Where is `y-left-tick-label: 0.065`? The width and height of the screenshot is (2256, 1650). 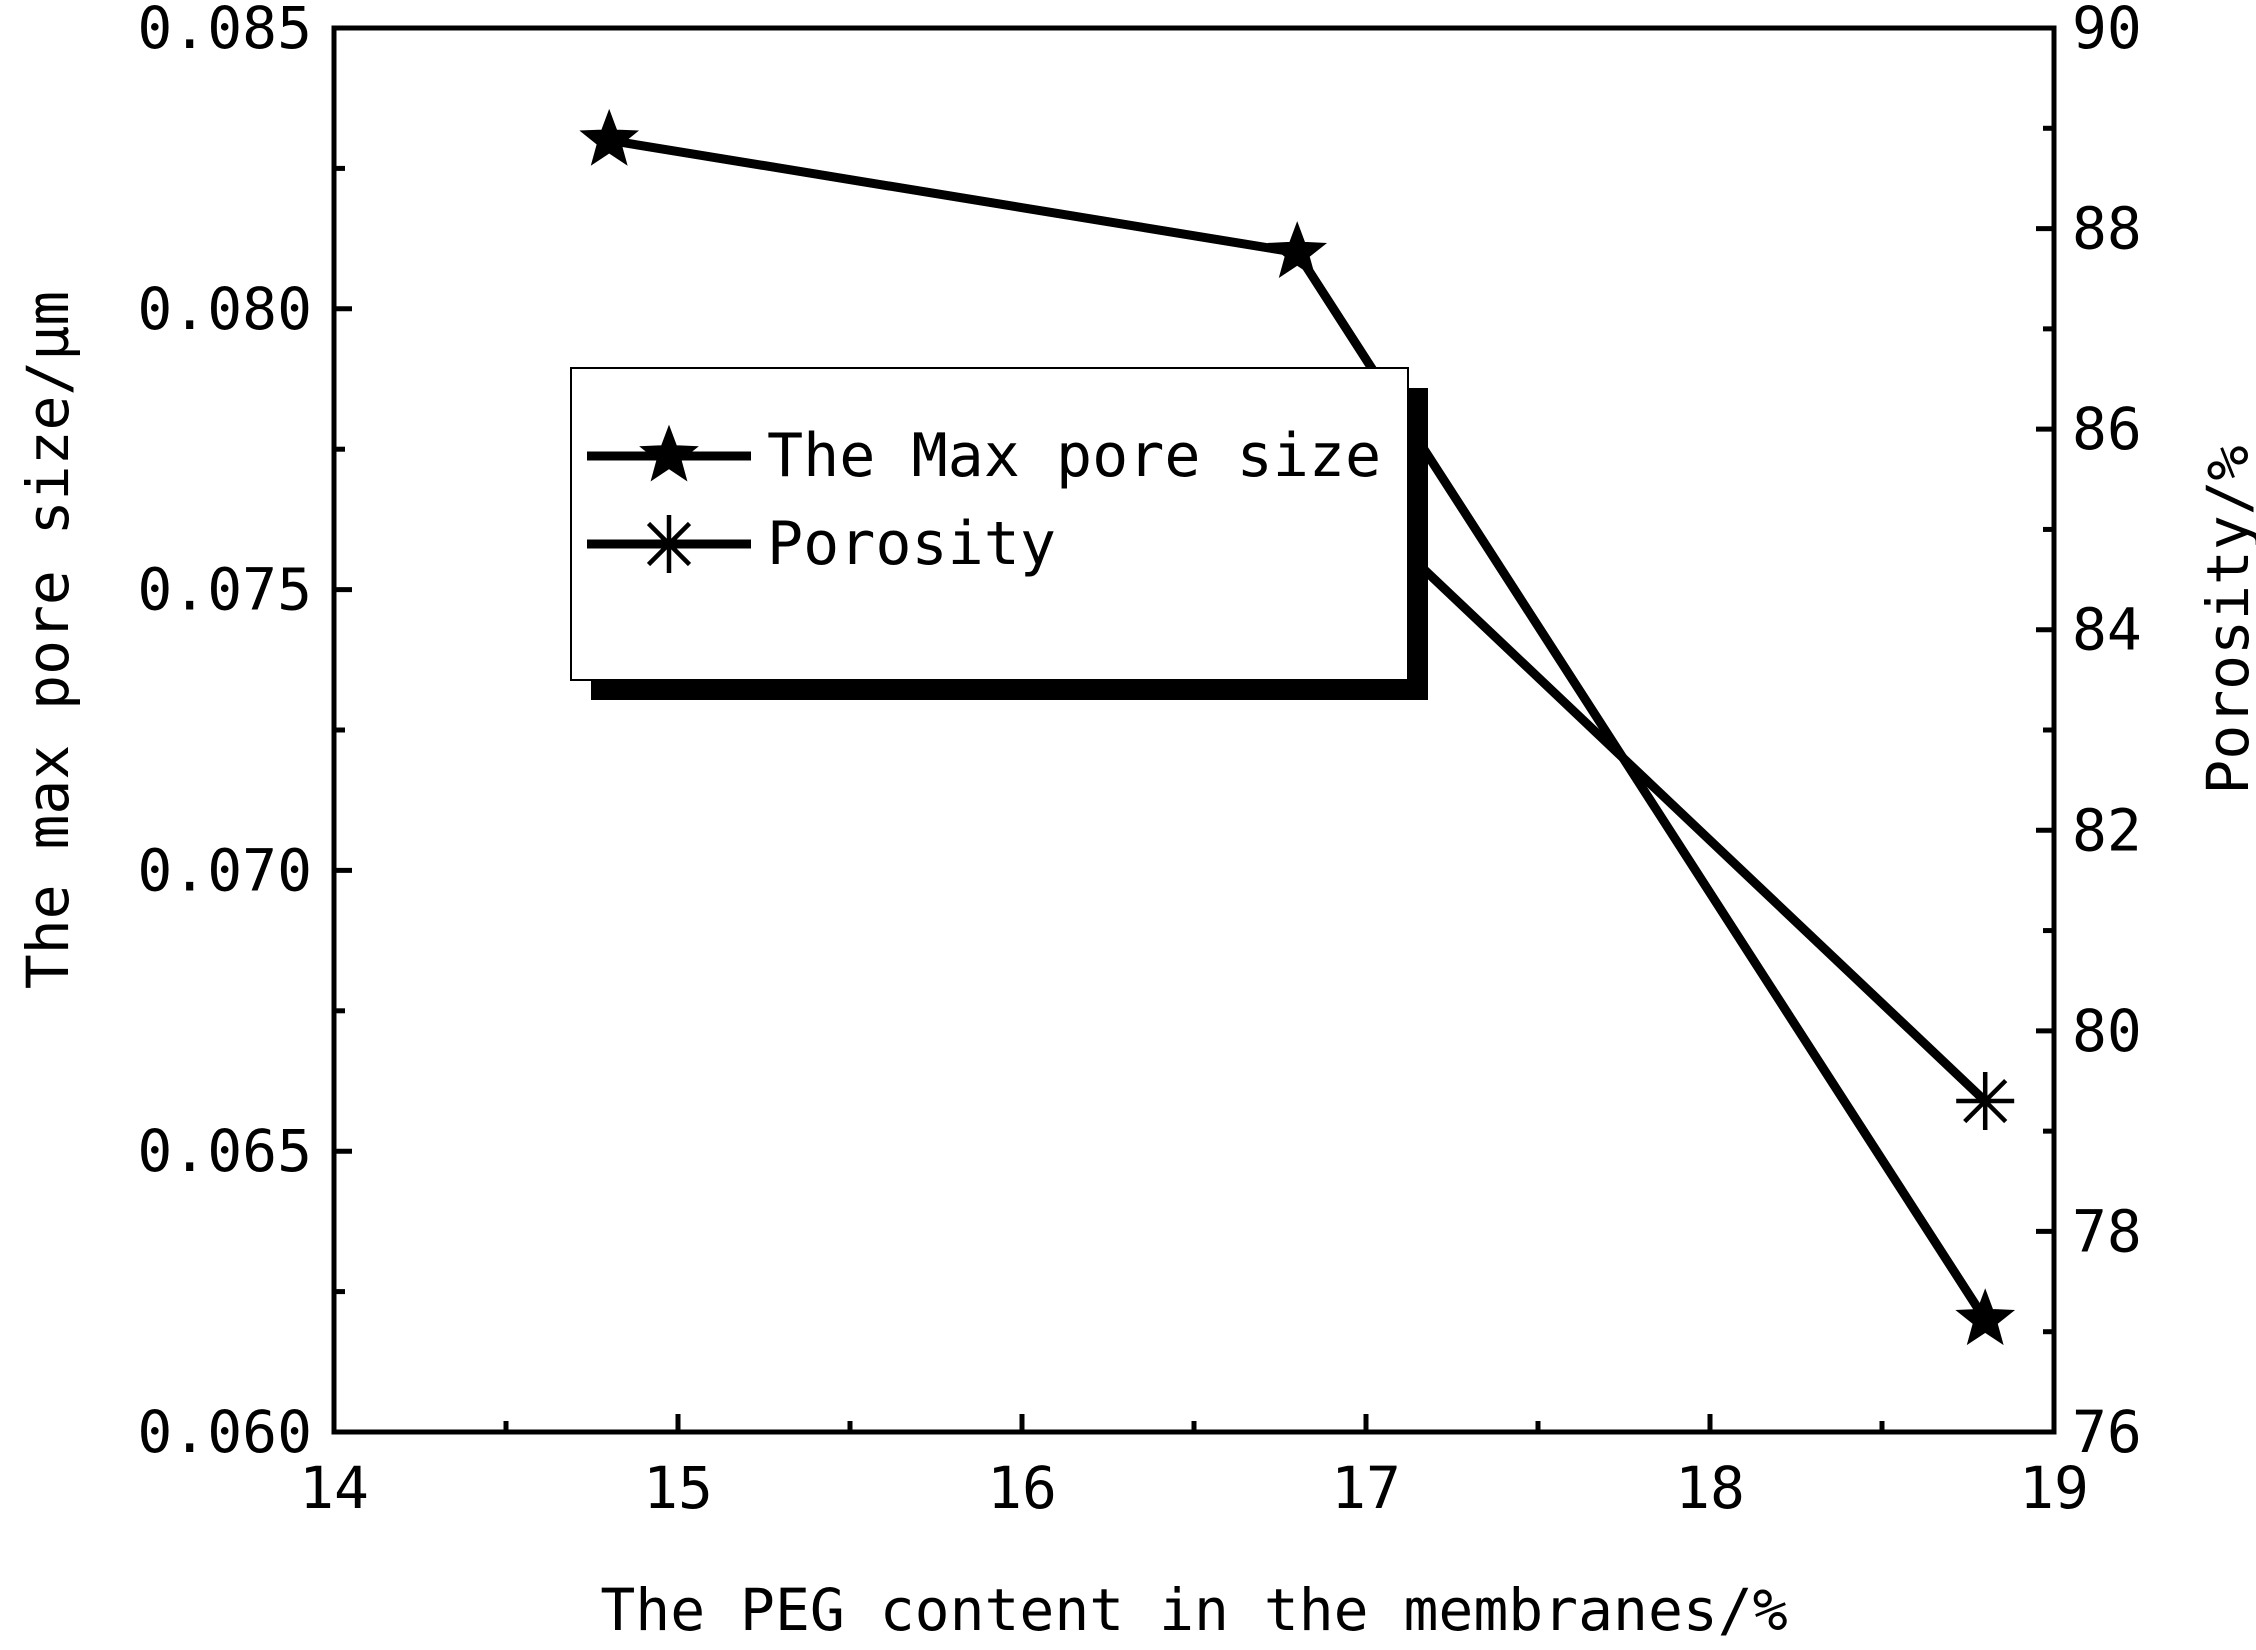 y-left-tick-label: 0.065 is located at coordinates (224, 1151).